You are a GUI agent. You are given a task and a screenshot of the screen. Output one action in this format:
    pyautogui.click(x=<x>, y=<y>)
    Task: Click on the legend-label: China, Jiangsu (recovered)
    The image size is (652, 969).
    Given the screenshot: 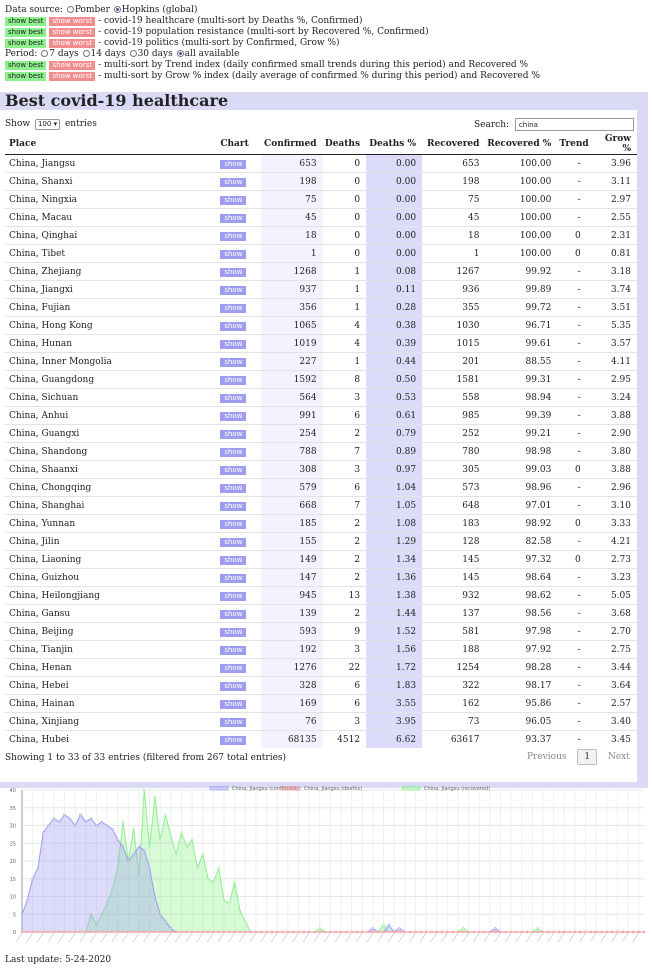 What is the action you would take?
    pyautogui.click(x=457, y=789)
    